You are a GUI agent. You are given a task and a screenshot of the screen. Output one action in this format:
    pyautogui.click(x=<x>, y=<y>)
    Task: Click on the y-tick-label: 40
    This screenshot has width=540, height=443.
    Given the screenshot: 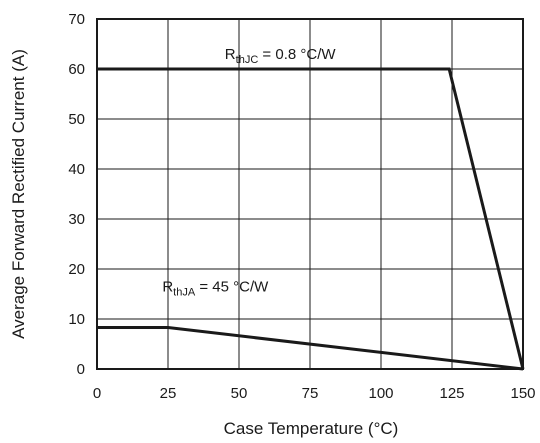 What is the action you would take?
    pyautogui.click(x=76, y=169)
    